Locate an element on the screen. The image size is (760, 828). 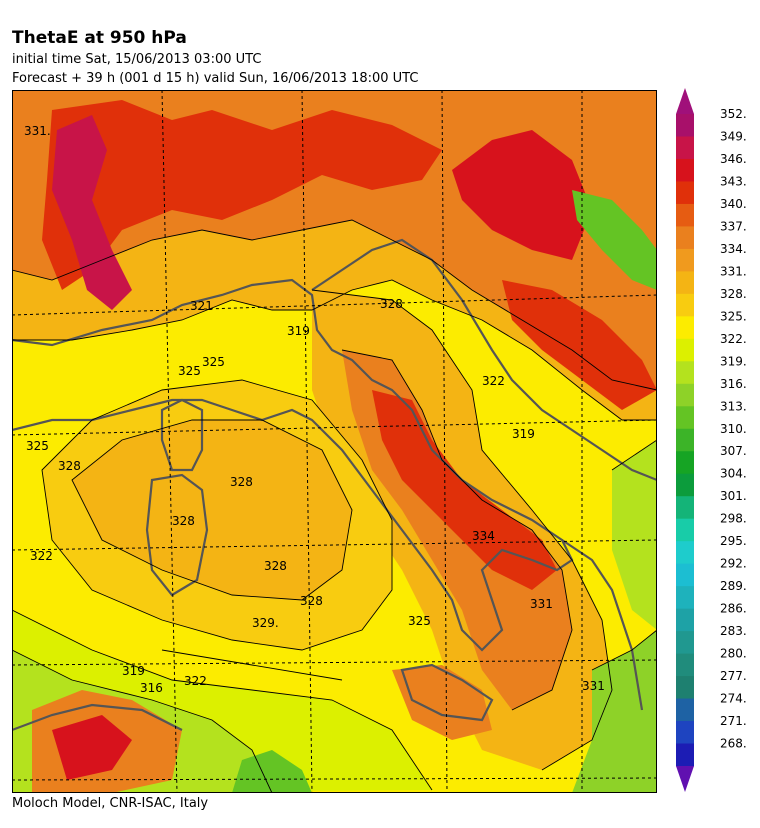
contour-label: 331. is located at coordinates (37, 131).